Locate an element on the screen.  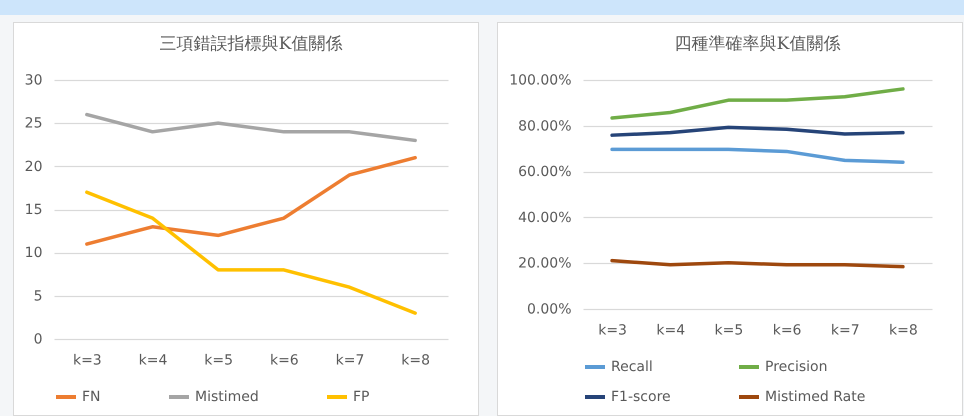
y-tick-label: 5 is located at coordinates (38, 296).